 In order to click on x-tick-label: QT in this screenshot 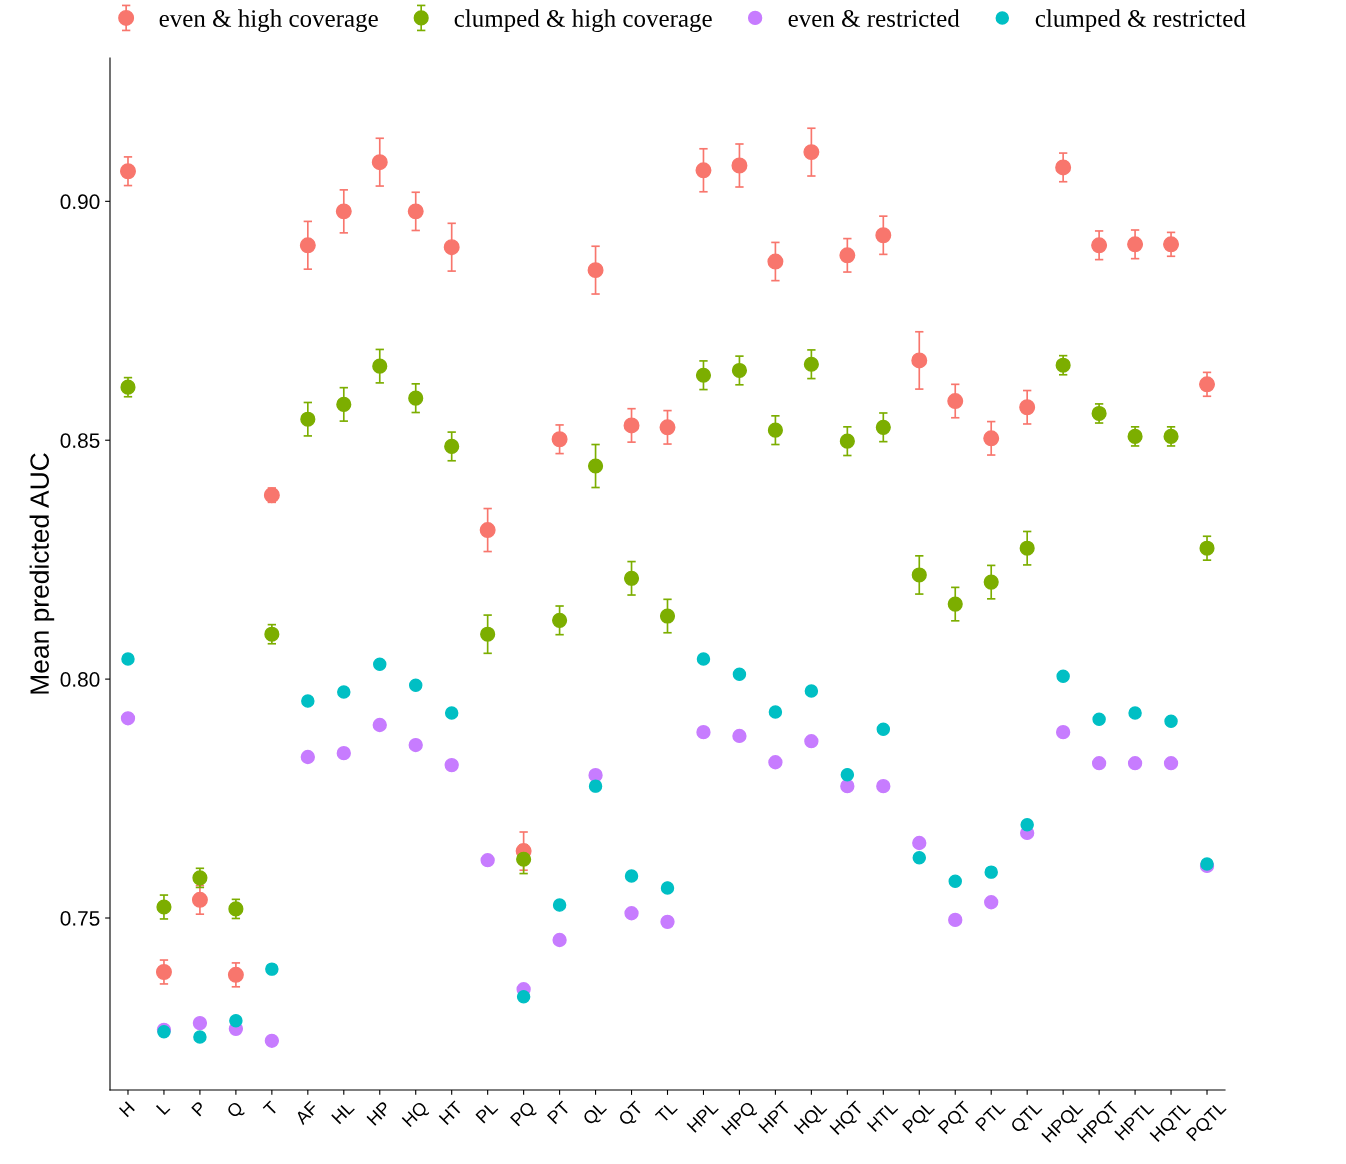, I will do `click(631, 1114)`.